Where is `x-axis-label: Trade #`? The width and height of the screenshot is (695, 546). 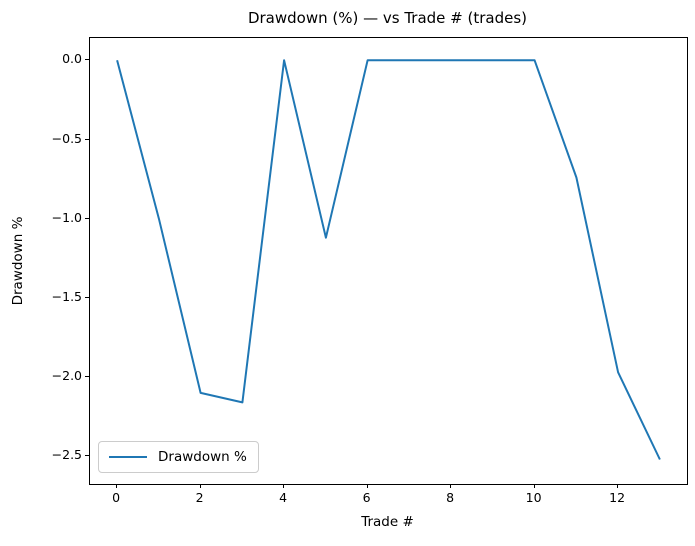 x-axis-label: Trade # is located at coordinates (387, 522).